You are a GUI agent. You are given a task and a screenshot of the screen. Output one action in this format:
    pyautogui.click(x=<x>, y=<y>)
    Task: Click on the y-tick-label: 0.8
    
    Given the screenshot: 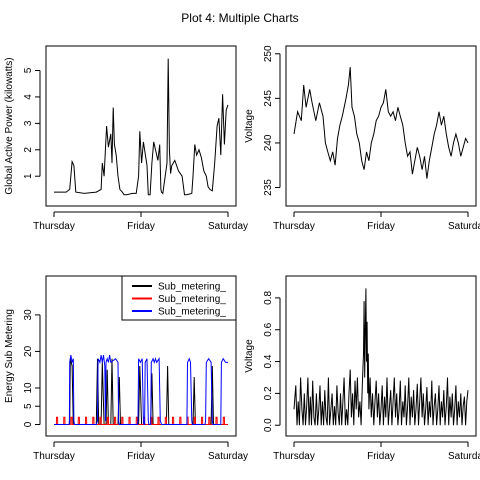 What is the action you would take?
    pyautogui.click(x=268, y=298)
    